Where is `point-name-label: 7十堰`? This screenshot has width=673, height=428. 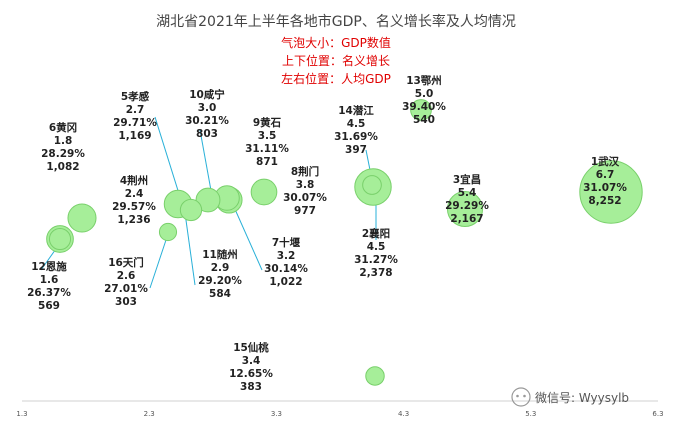
point-name-label: 7十堰 is located at coordinates (286, 242).